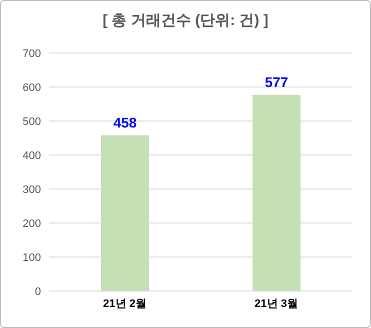  Describe the element at coordinates (186, 20) in the screenshot. I see `chart-title: [ 총 거래건수 (단위: 건) ]` at that location.